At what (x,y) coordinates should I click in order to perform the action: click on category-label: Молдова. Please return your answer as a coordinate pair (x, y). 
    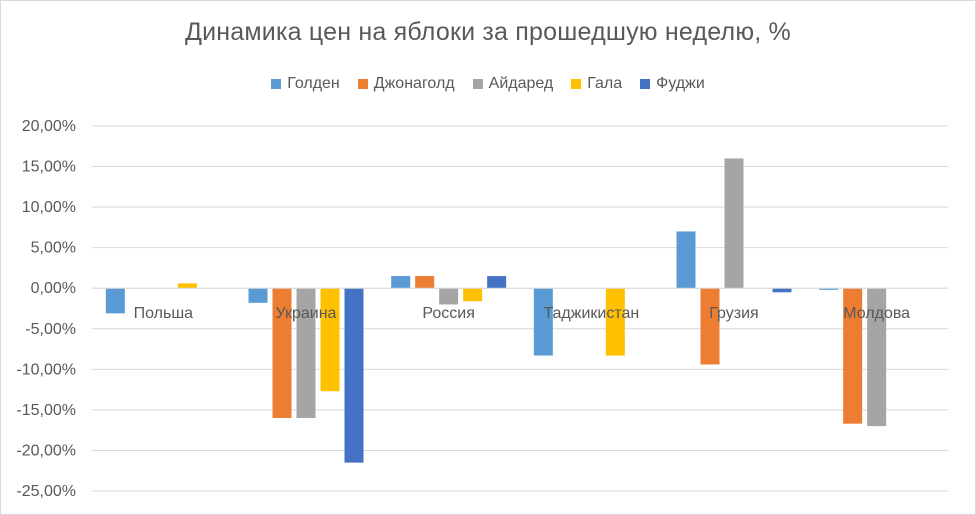
    Looking at the image, I should click on (876, 313).